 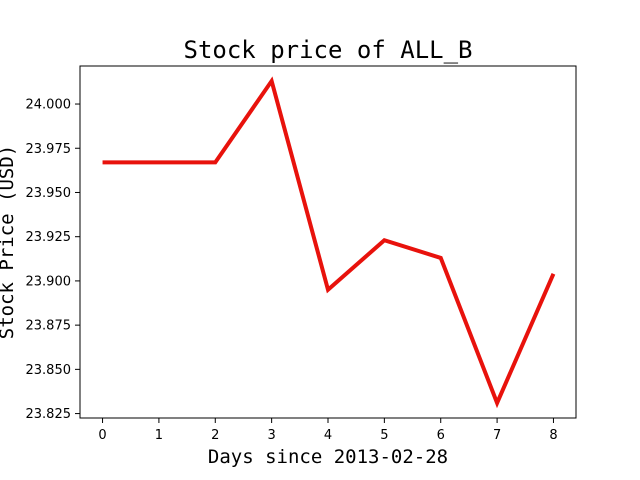 I want to click on y-tick-label: 23.950, so click(x=49, y=193).